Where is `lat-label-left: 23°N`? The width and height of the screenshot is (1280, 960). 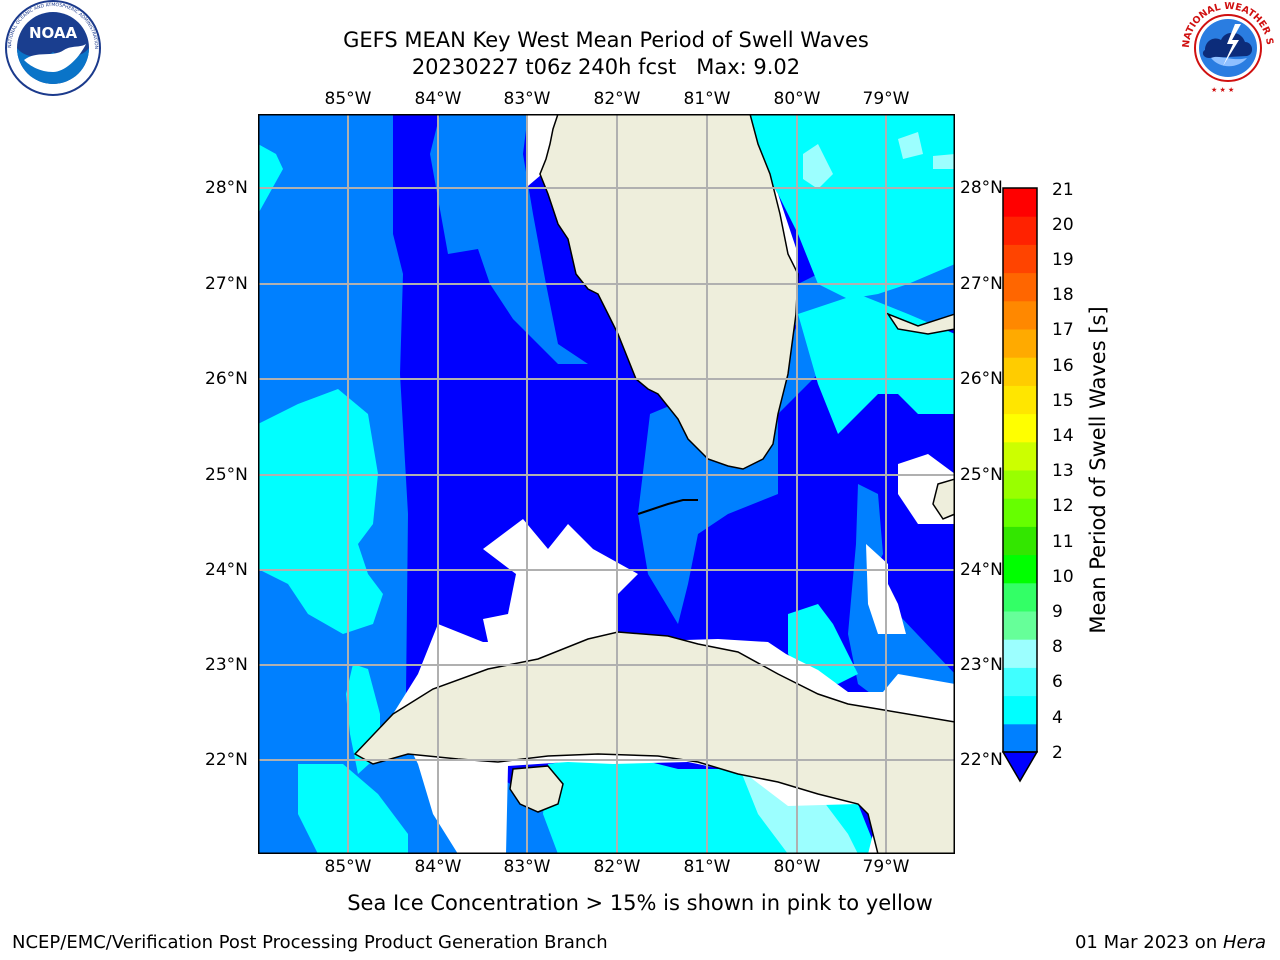
lat-label-left: 23°N is located at coordinates (226, 665).